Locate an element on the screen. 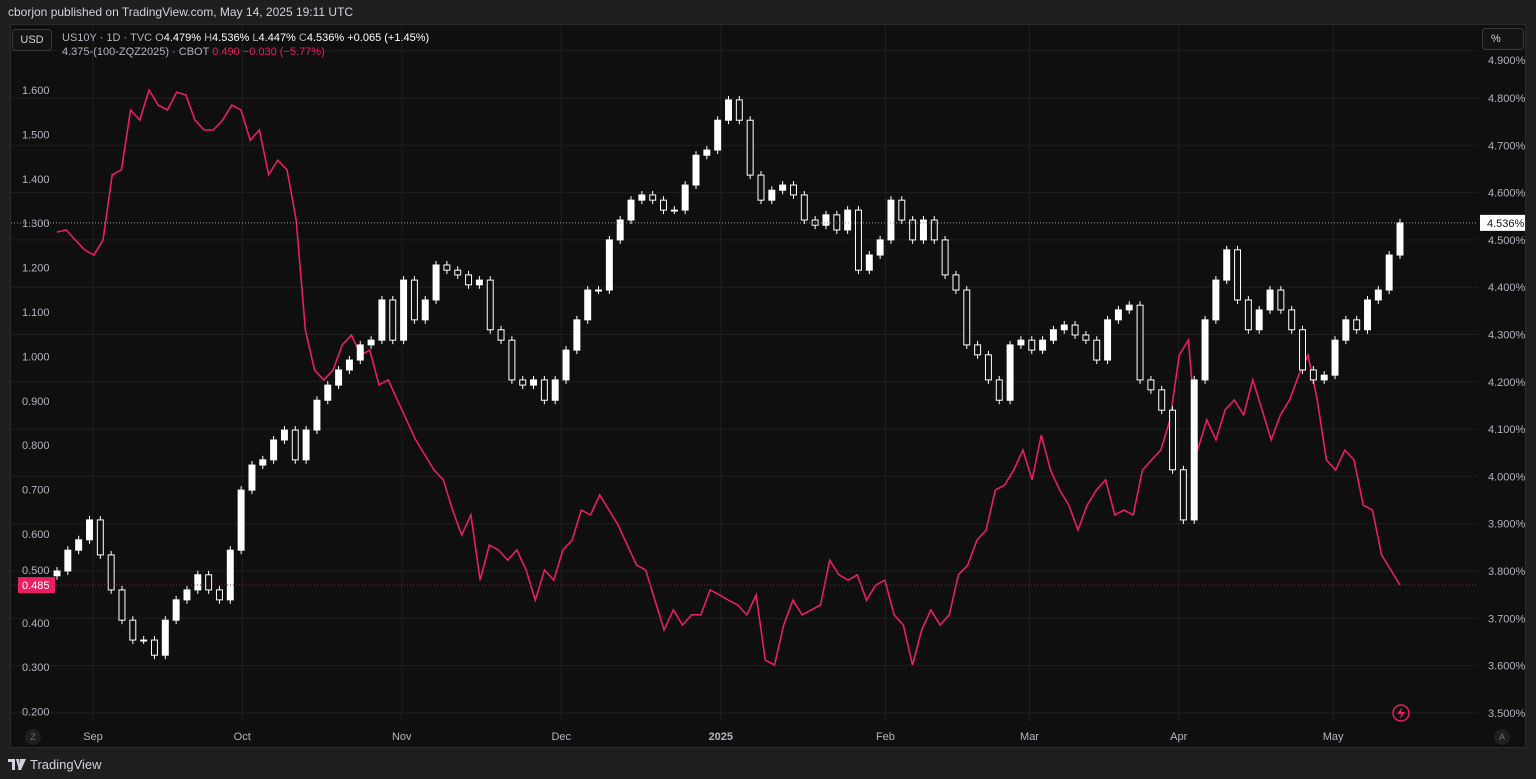  left-tick-label: 0.400 is located at coordinates (36, 624).